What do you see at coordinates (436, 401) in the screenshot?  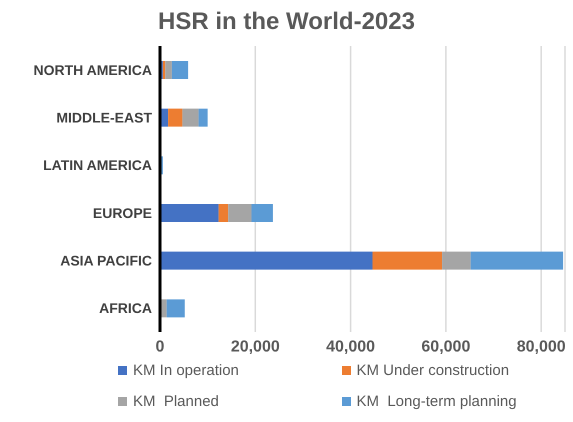 I see `legend-label: KM Long-term planning` at bounding box center [436, 401].